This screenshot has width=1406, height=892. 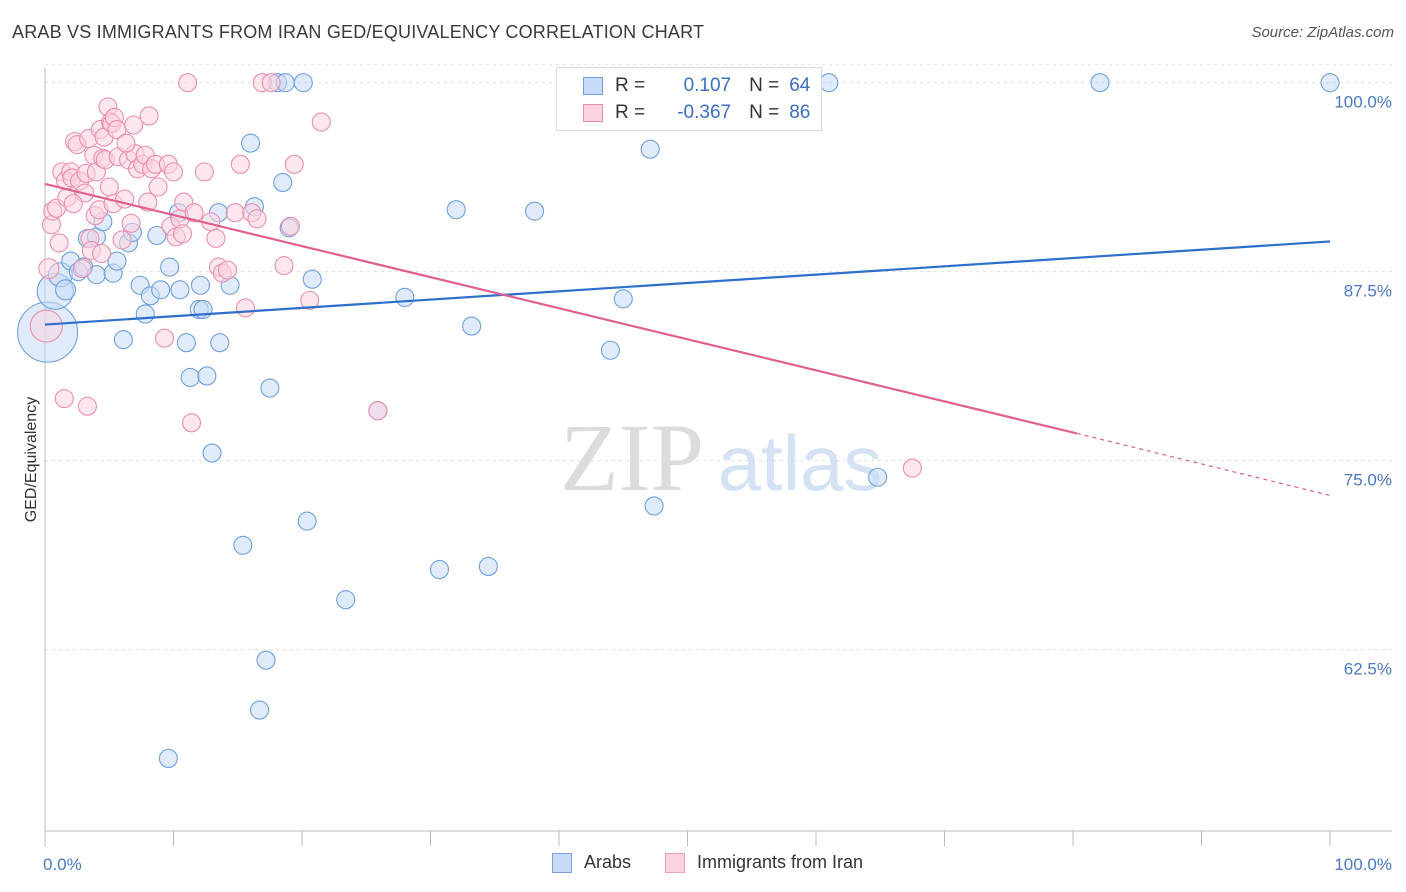 I want to click on bottom-legend-iran: Immigrants from Iran, so click(x=764, y=862).